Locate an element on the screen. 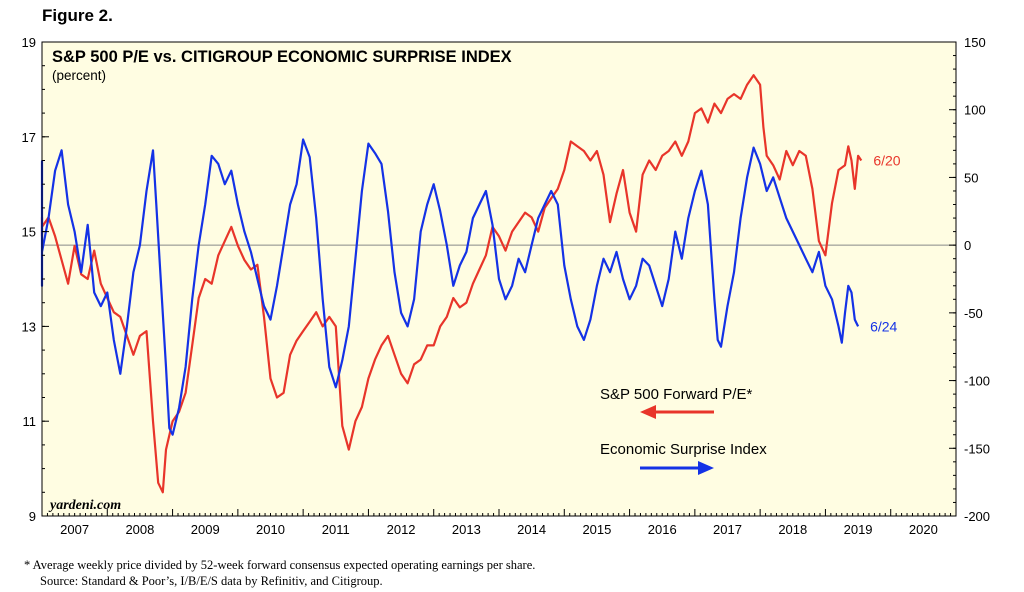 The image size is (1024, 592). end-label-esi: 6/24 is located at coordinates (883, 326).